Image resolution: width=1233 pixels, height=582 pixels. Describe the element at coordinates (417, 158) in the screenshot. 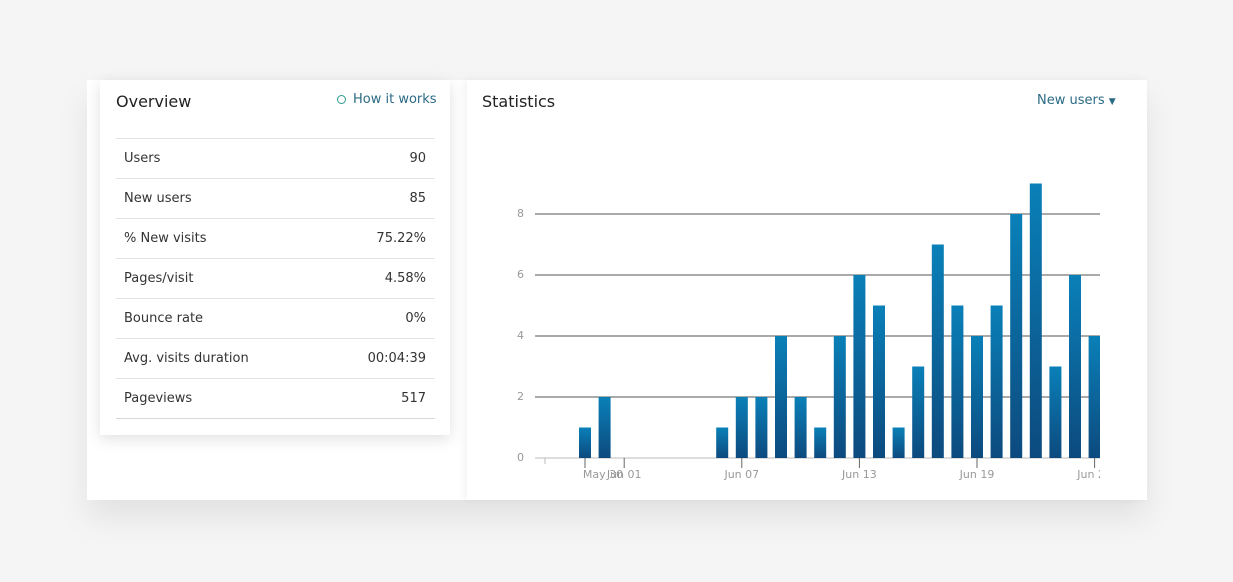

I see `row-value: 90` at that location.